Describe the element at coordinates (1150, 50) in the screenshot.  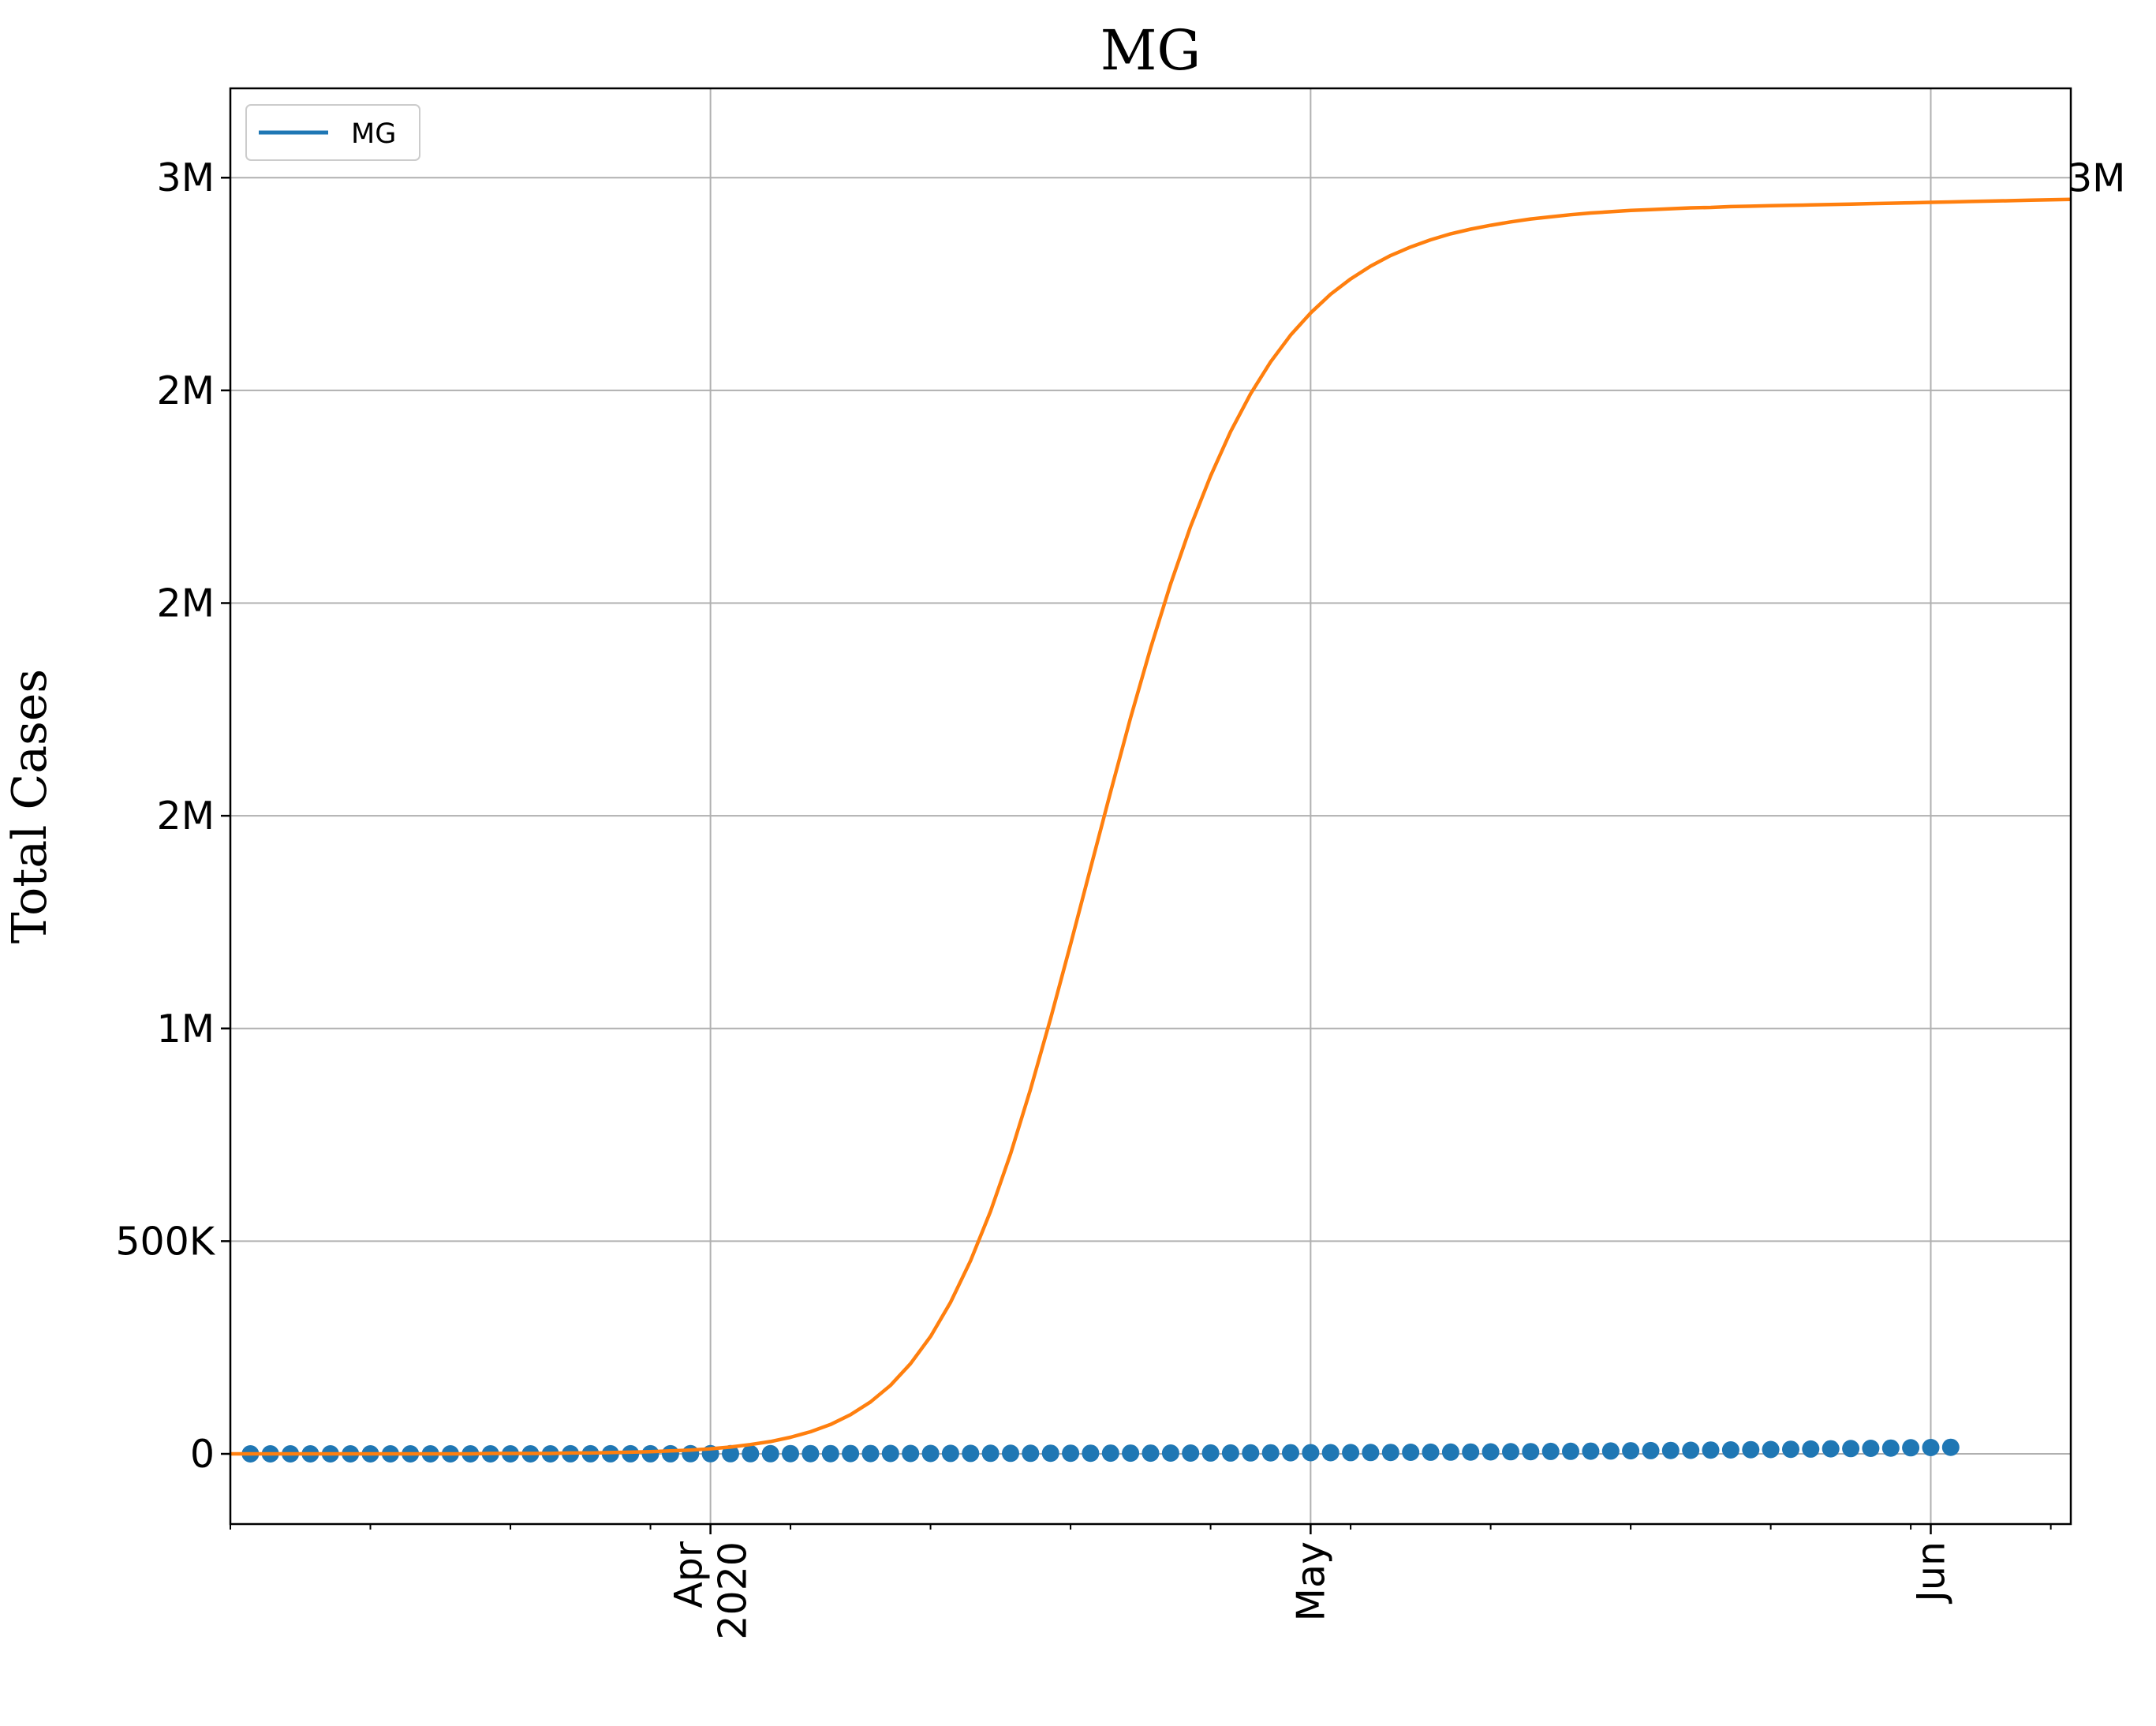
I see `chart-title: MG` at that location.